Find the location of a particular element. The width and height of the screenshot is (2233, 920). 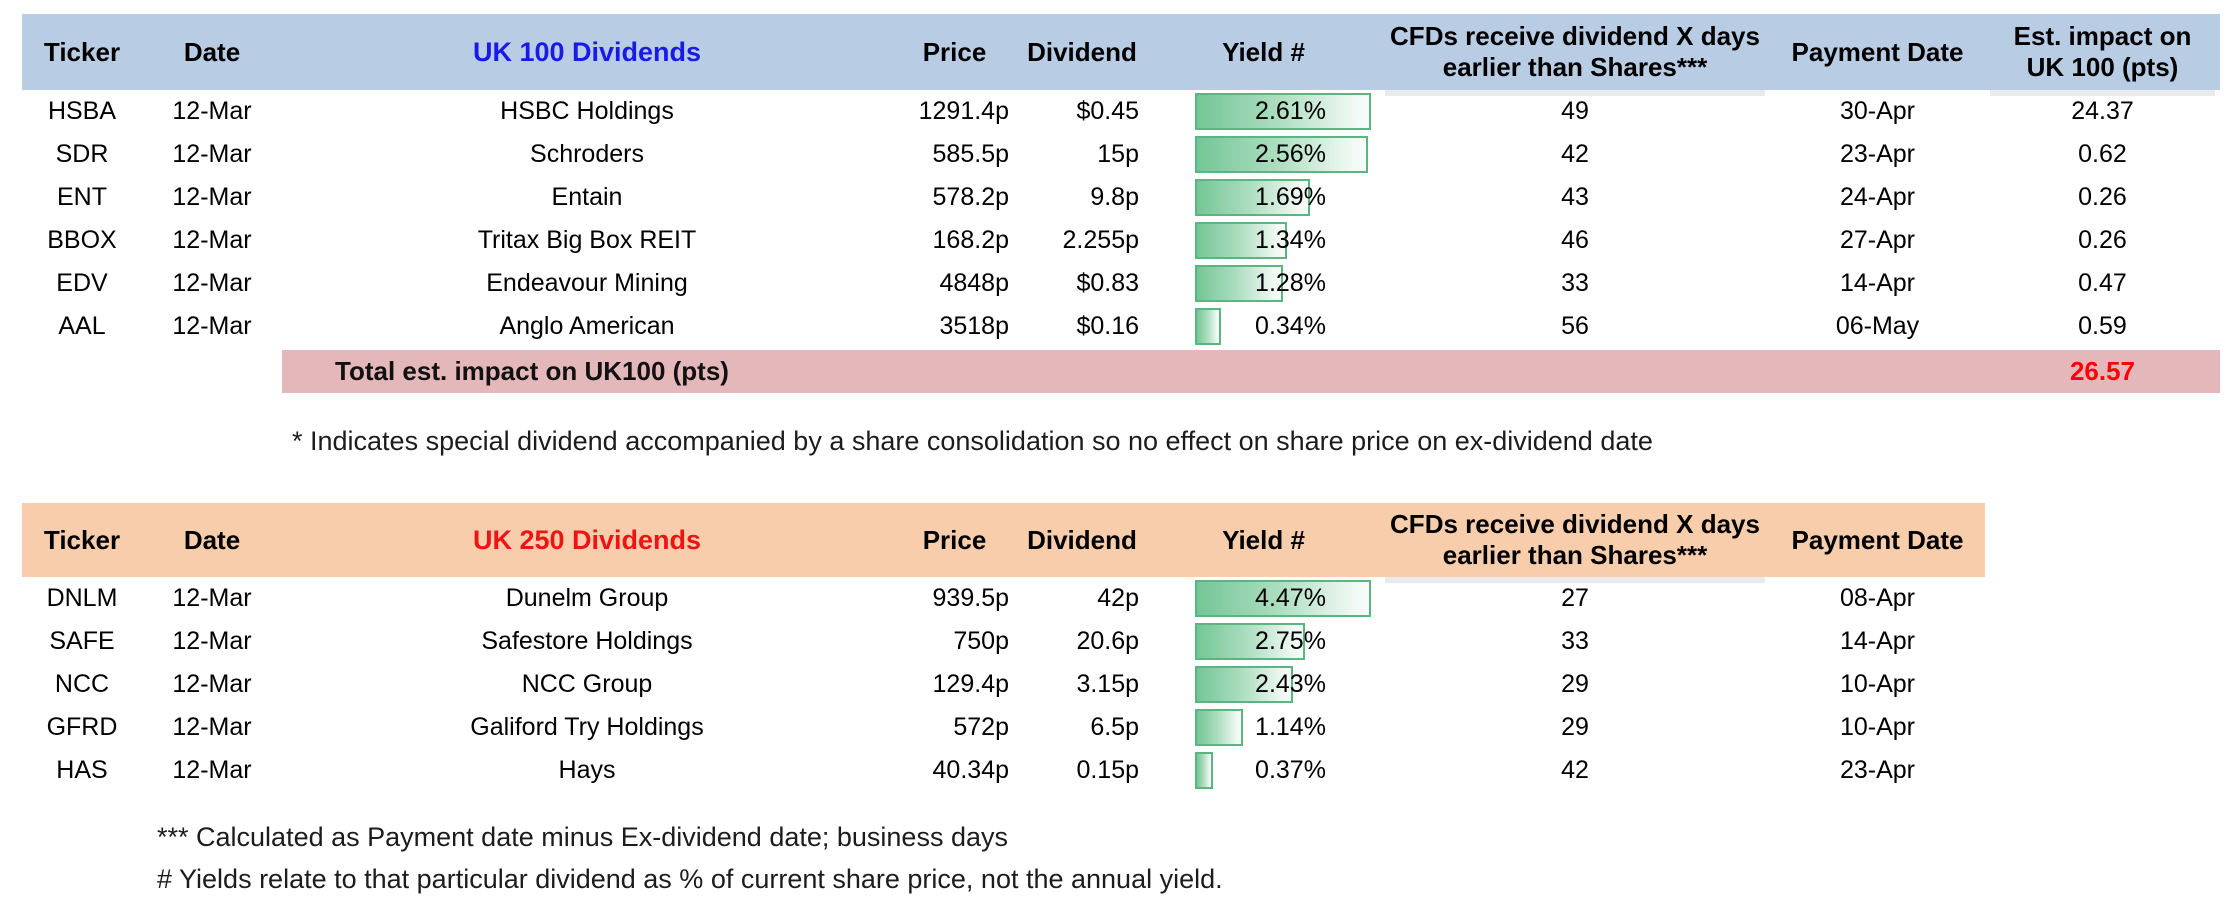

cell-est-impact: 0.62 is located at coordinates (2102, 154).